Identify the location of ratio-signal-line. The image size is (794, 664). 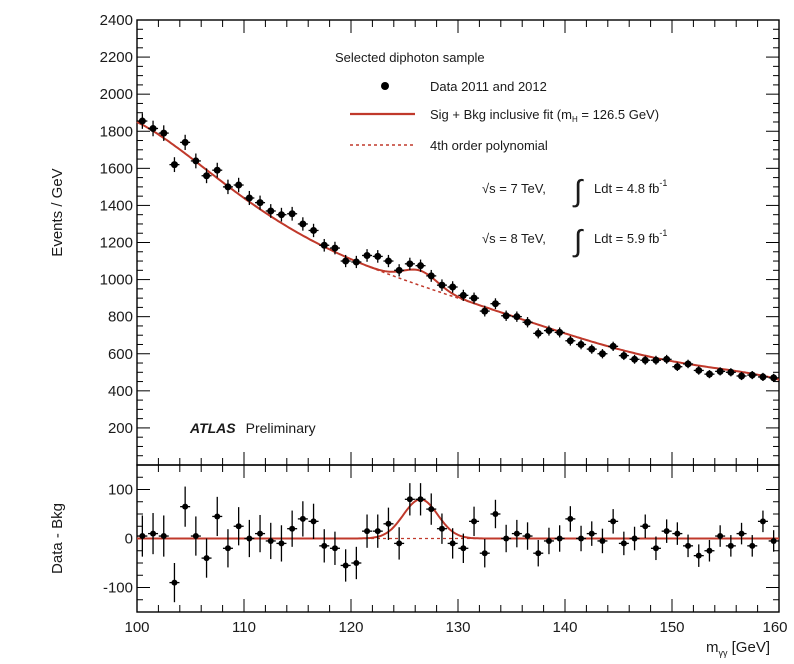
(458, 519).